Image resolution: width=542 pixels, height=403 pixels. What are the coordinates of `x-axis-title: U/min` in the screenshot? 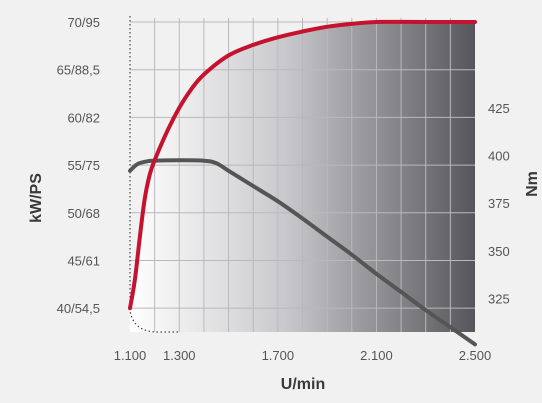 It's located at (303, 384).